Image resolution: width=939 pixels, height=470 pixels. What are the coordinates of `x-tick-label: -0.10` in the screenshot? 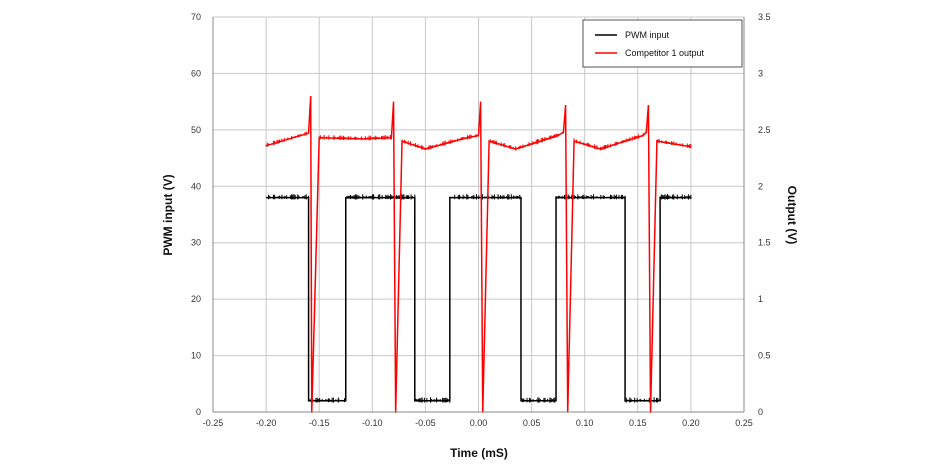 It's located at (372, 423).